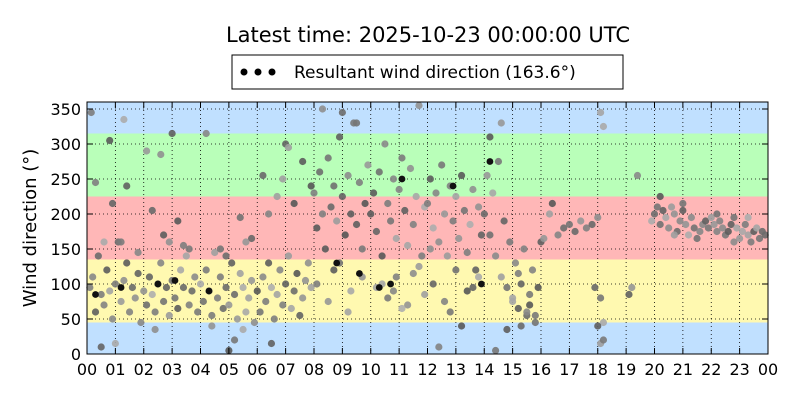  What do you see at coordinates (512, 369) in the screenshot?
I see `x-tick-label-15: 15` at bounding box center [512, 369].